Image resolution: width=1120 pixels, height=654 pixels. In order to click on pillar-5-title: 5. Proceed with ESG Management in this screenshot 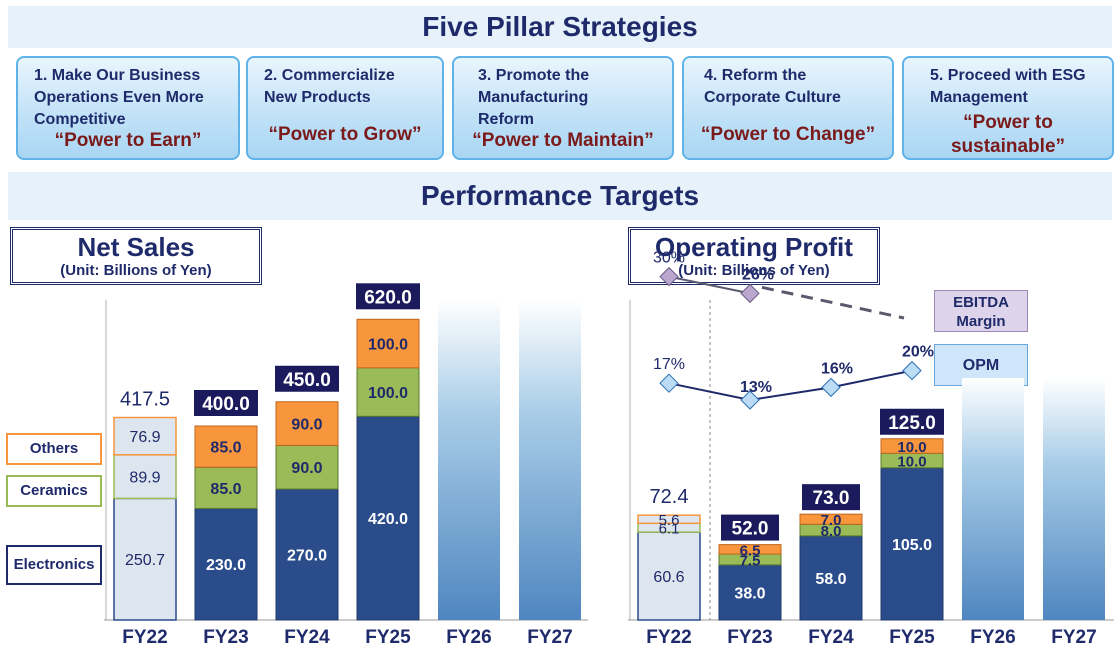, I will do `click(1008, 86)`.